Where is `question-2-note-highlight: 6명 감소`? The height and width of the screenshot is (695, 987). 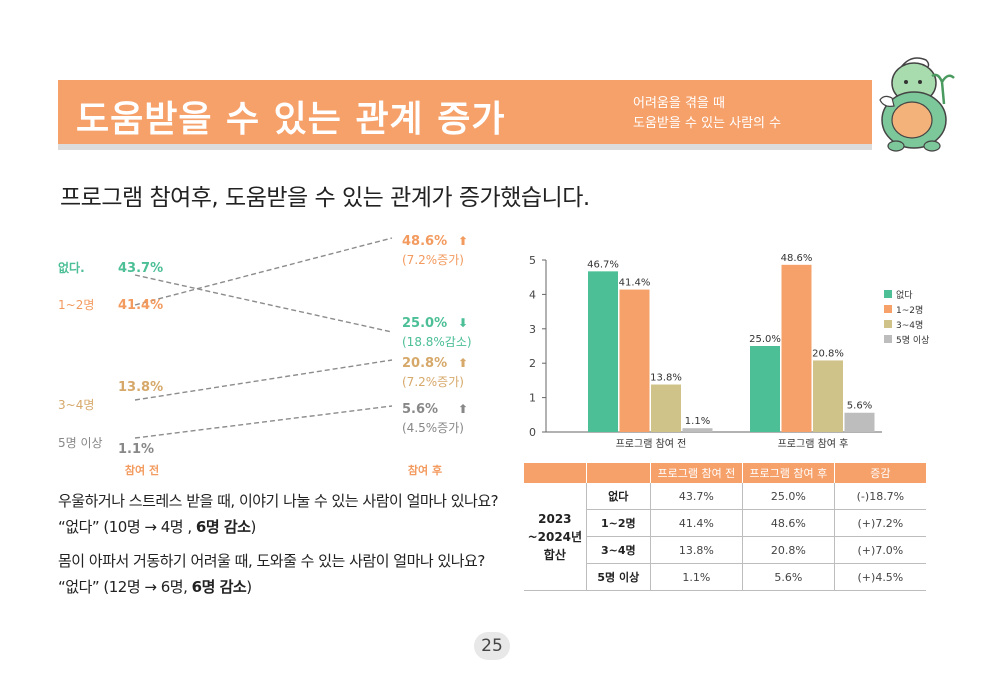 question-2-note-highlight: 6명 감소 is located at coordinates (219, 587).